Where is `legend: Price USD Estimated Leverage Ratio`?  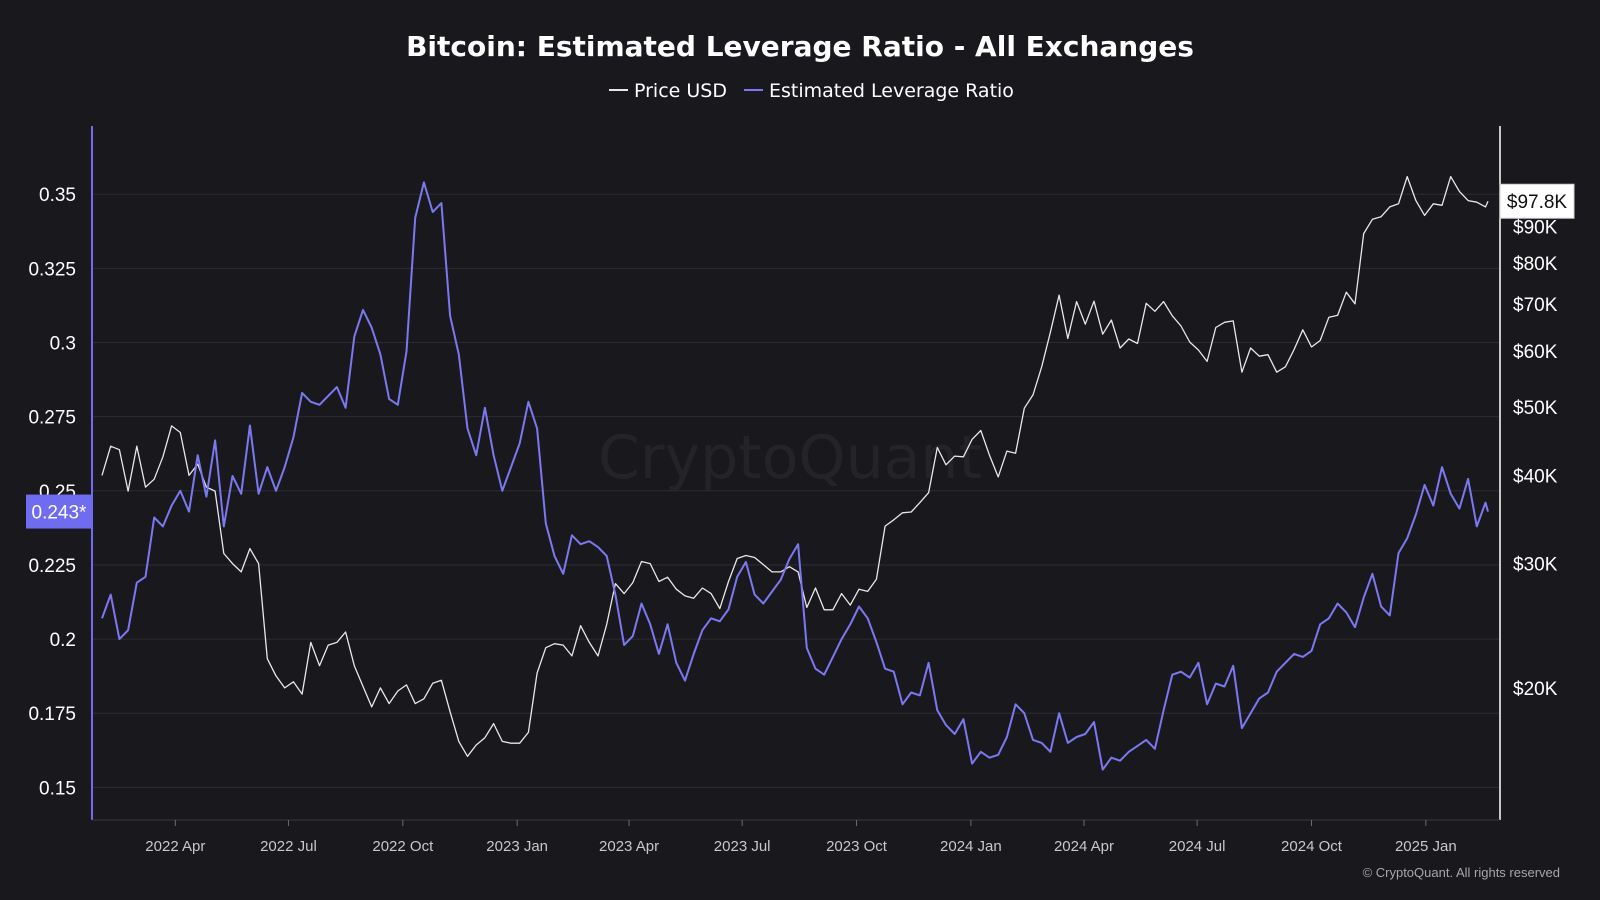 legend: Price USD Estimated Leverage Ratio is located at coordinates (811, 91).